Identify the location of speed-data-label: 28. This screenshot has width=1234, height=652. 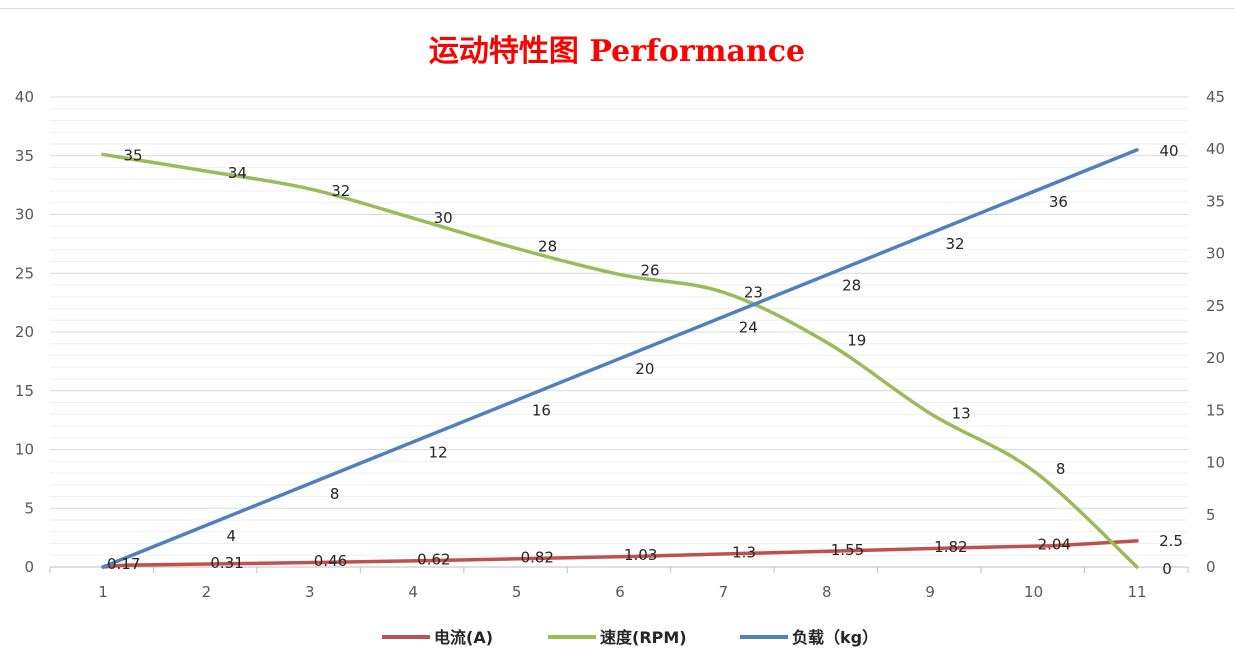
(547, 246).